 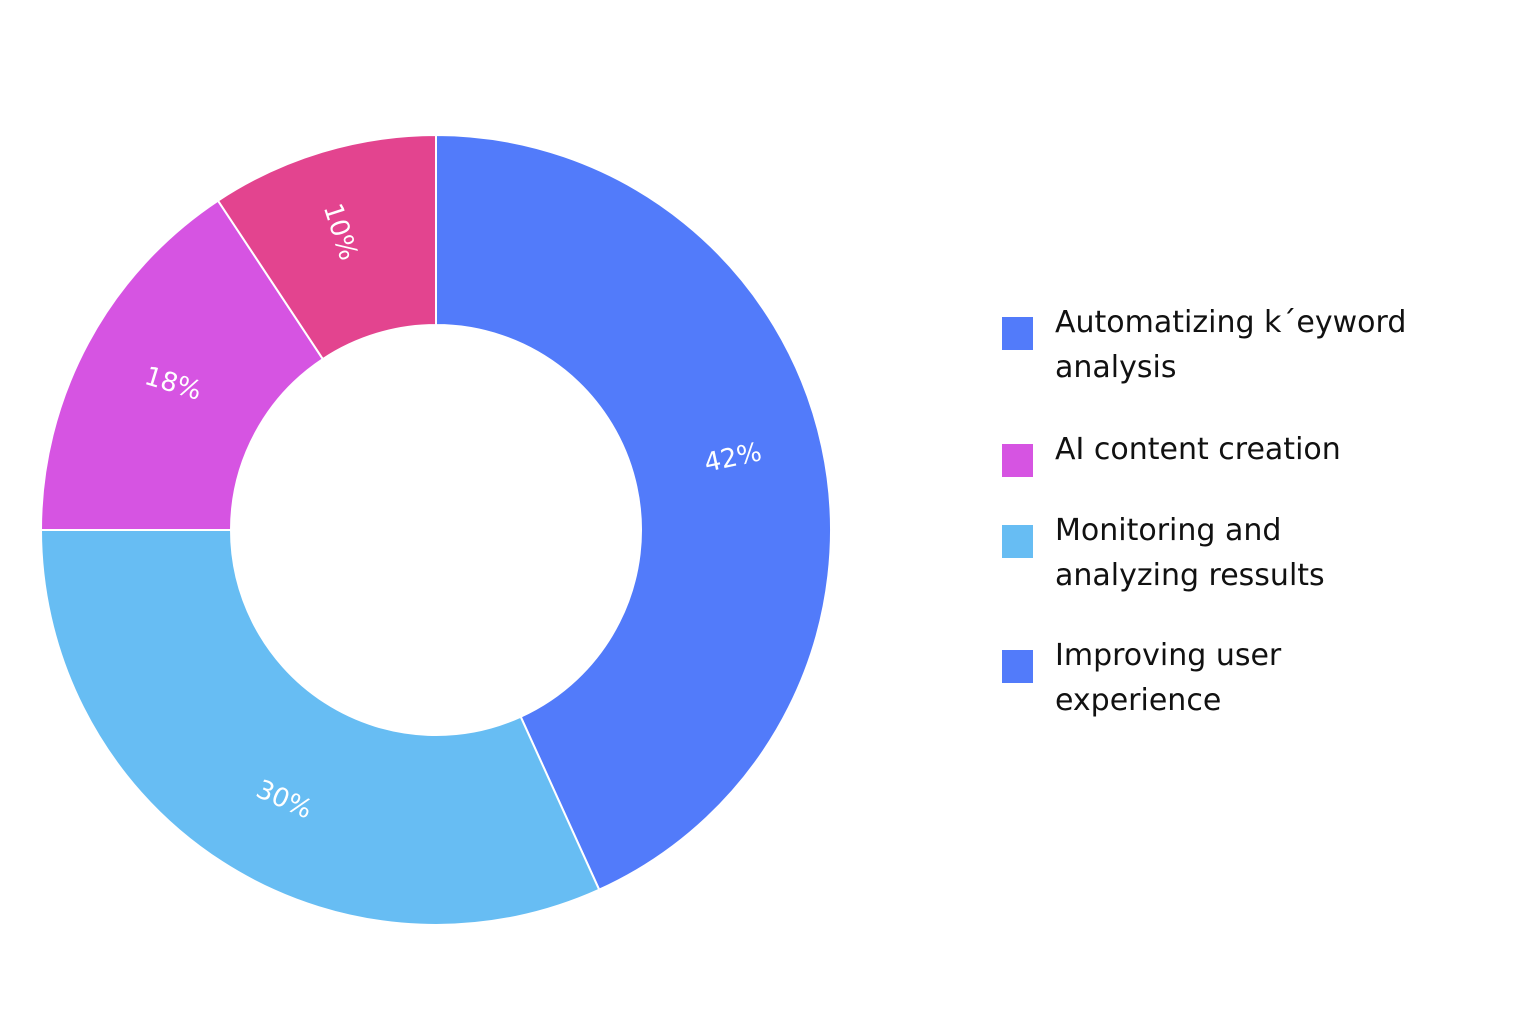 I want to click on legend-label: Monitoring and analyzing ressults, so click(x=1190, y=553).